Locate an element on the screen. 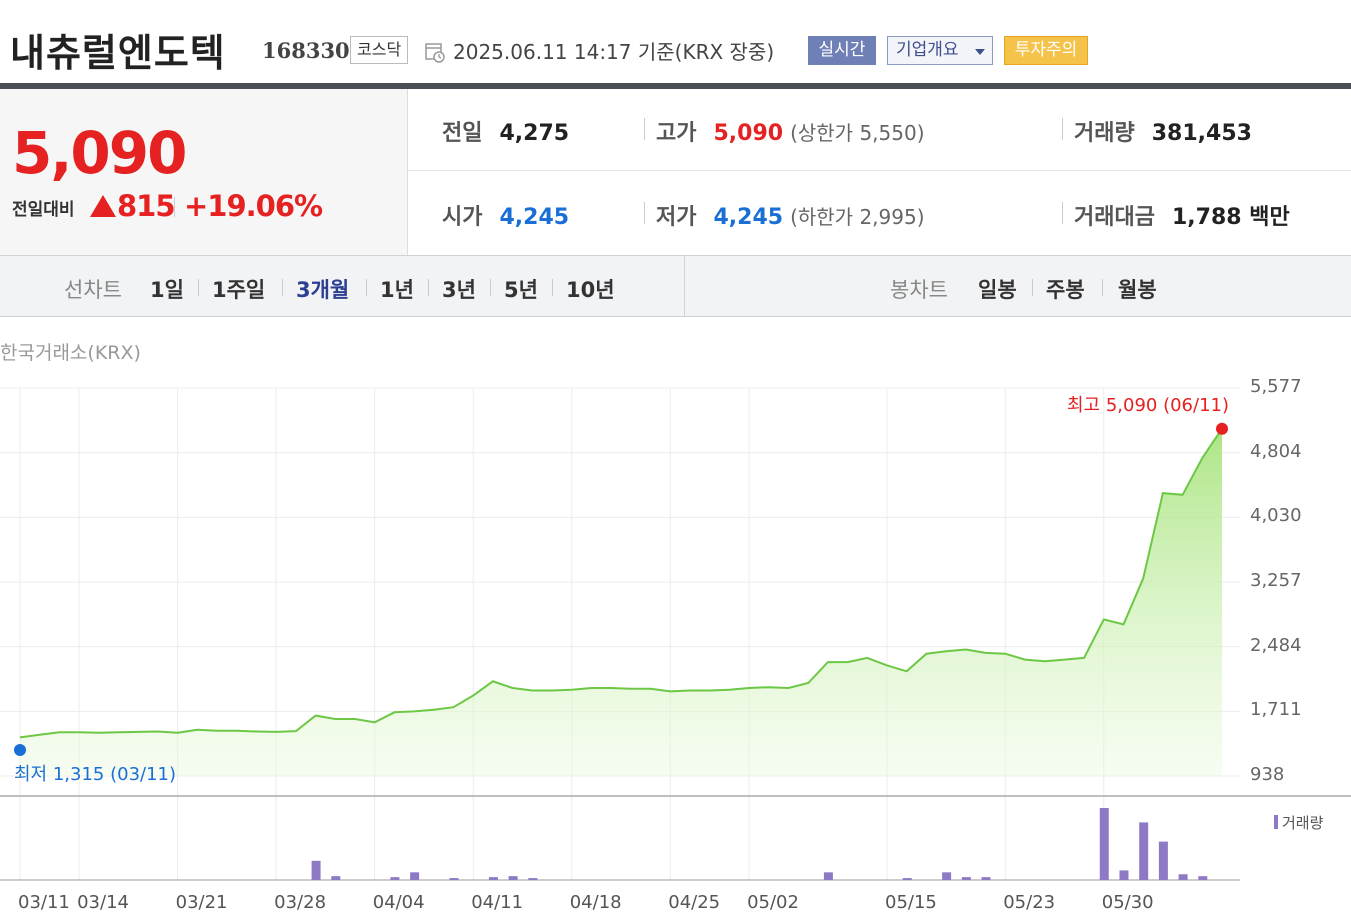 The image size is (1351, 923). x-tick-label: 04/25 is located at coordinates (694, 902).